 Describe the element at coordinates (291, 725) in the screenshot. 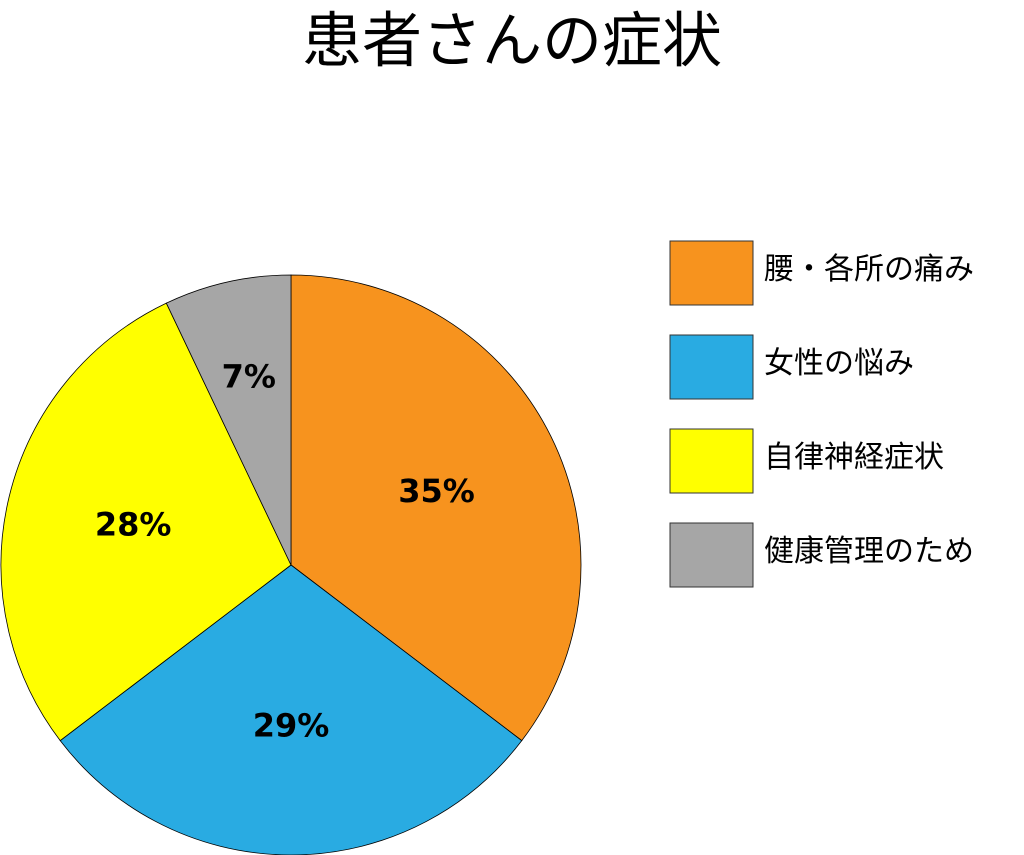

I see `slice-label: 29%` at that location.